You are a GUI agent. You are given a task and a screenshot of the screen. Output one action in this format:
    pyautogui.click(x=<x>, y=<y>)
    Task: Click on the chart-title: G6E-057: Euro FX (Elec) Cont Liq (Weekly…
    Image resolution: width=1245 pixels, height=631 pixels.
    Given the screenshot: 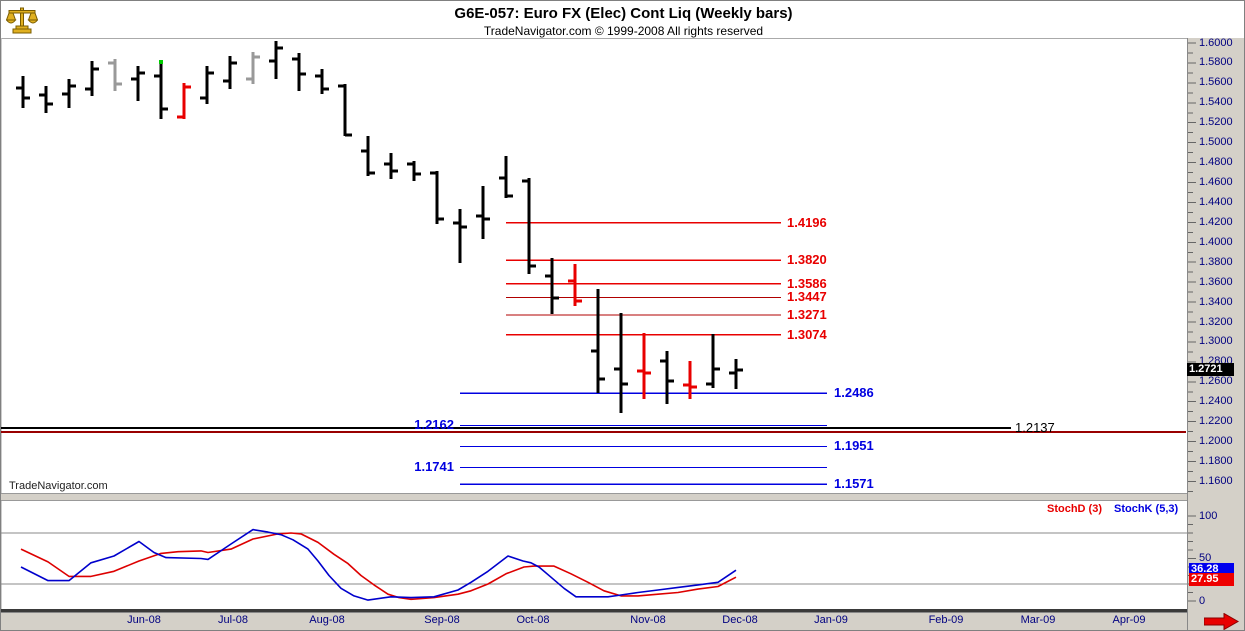 What is the action you would take?
    pyautogui.click(x=623, y=13)
    